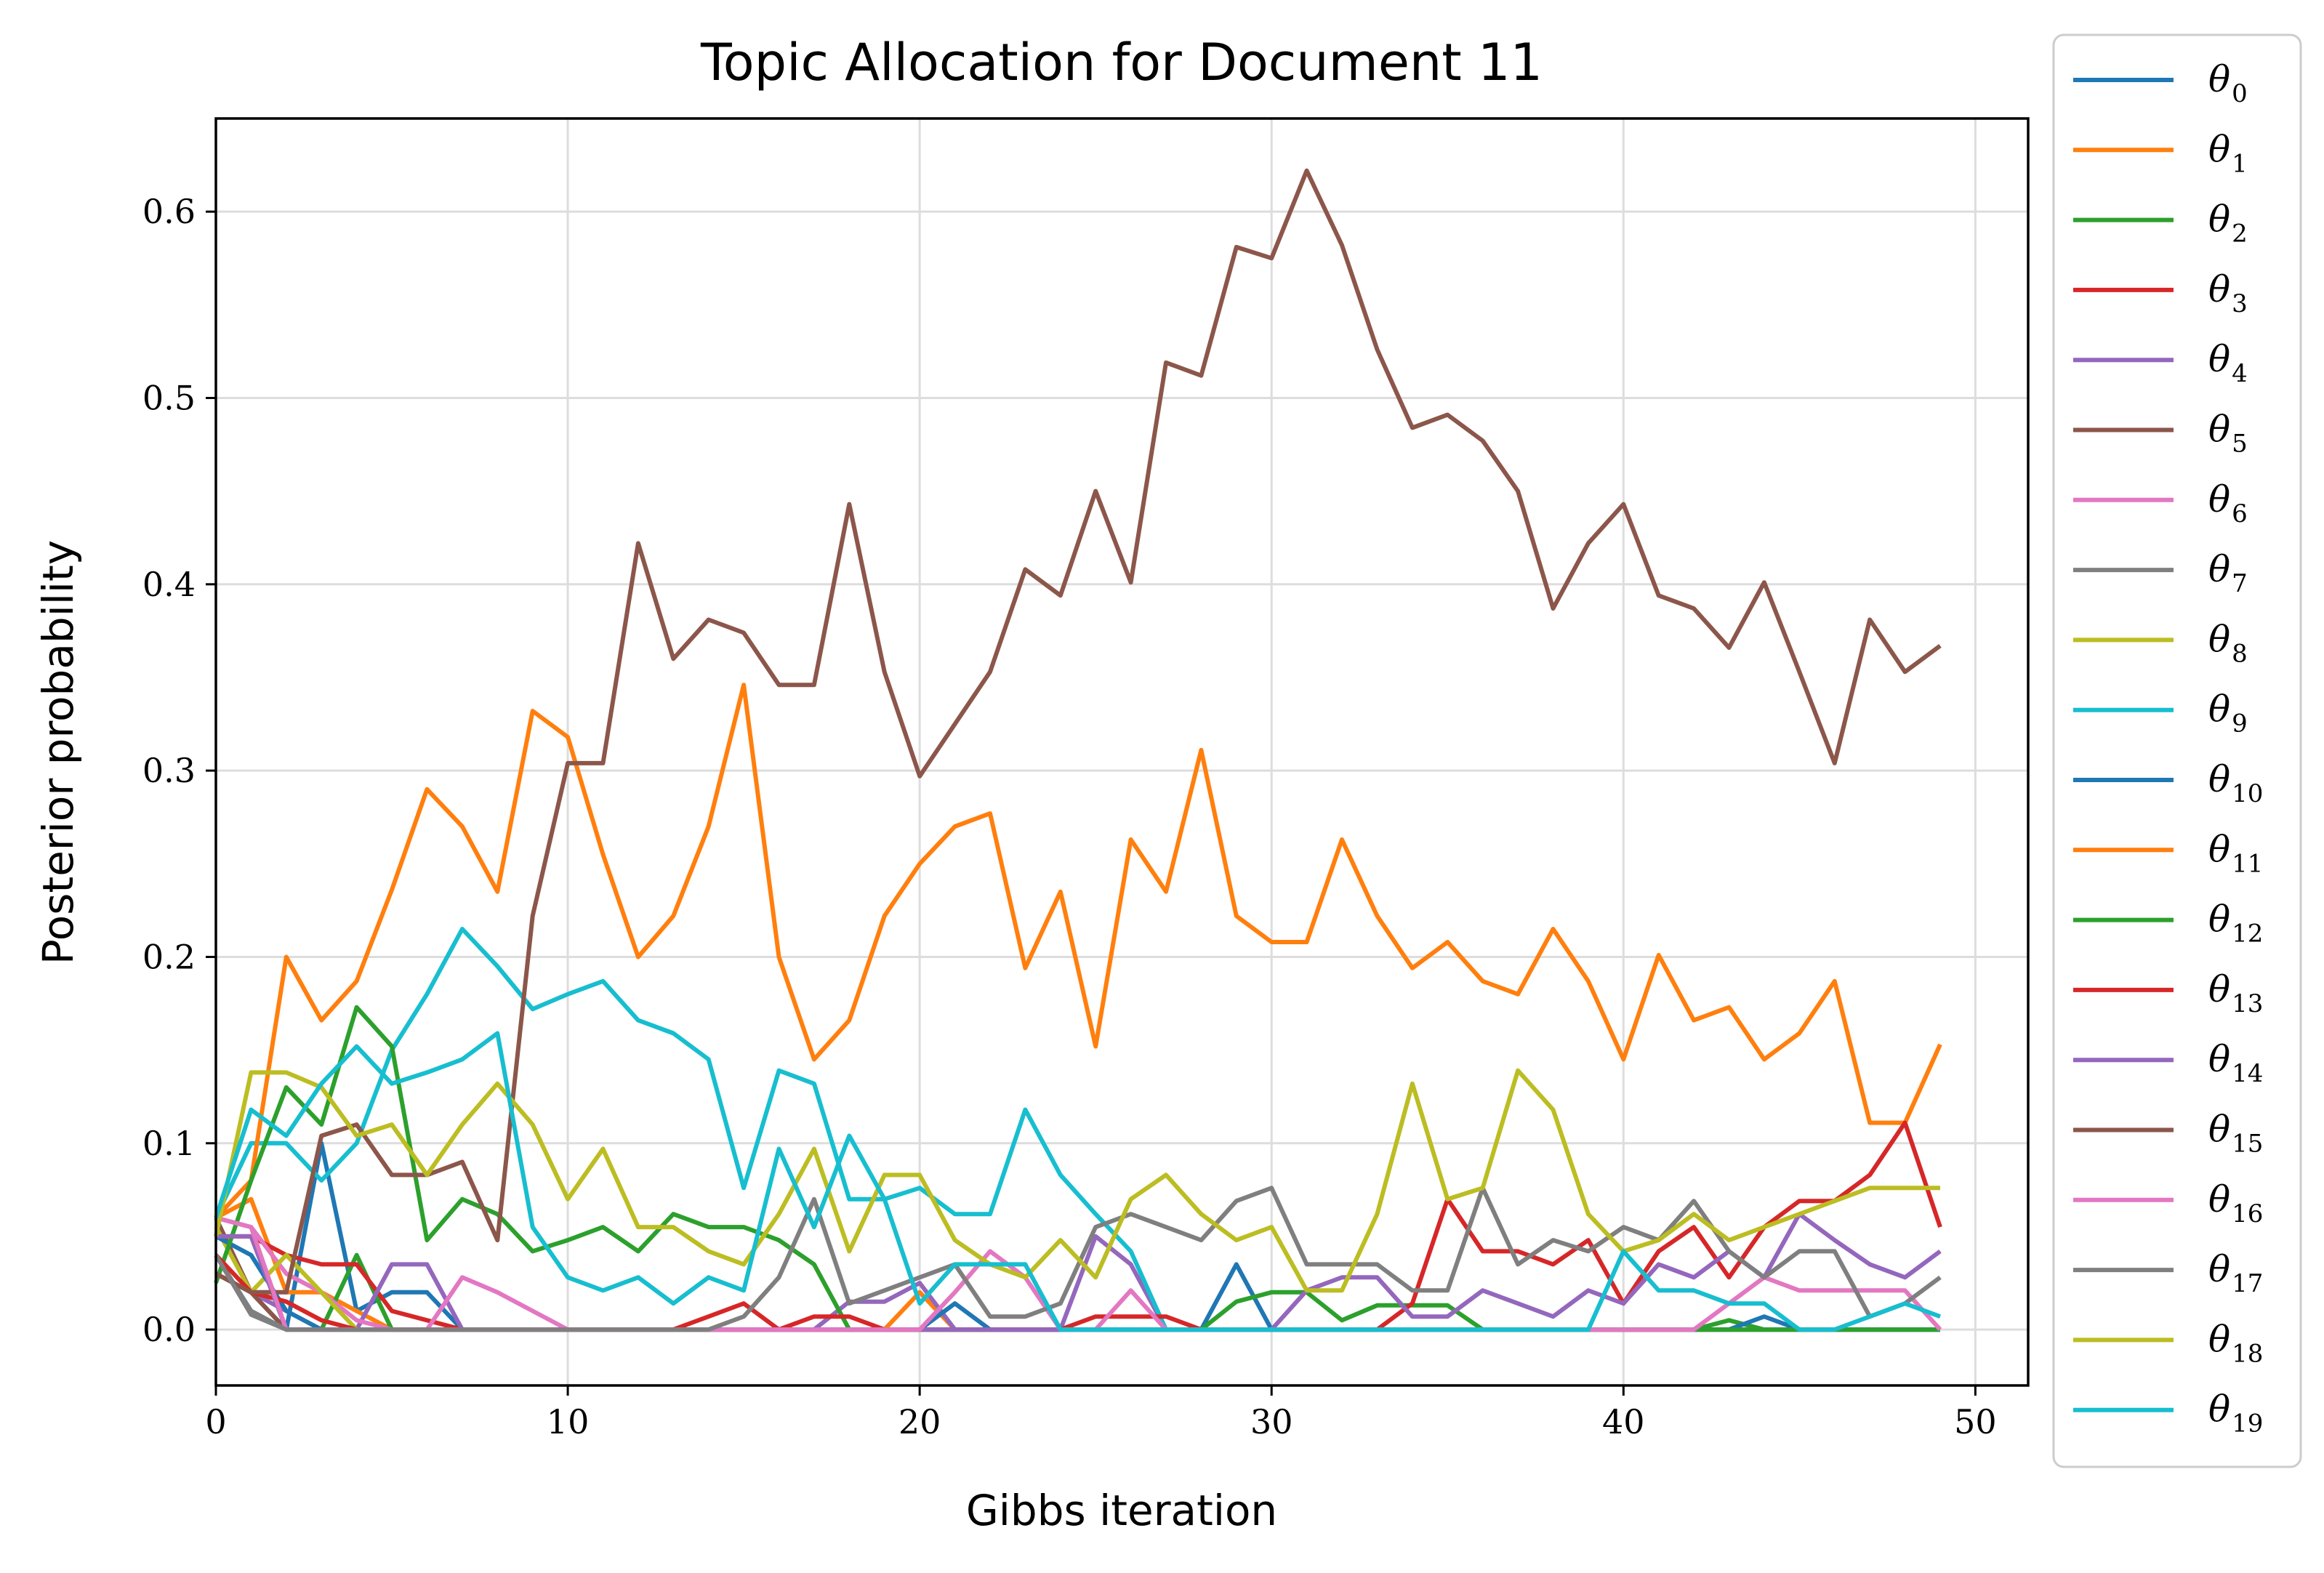 The image size is (2324, 1573). Describe the element at coordinates (1122, 1510) in the screenshot. I see `x-axis-label: Gibbs iteration` at that location.